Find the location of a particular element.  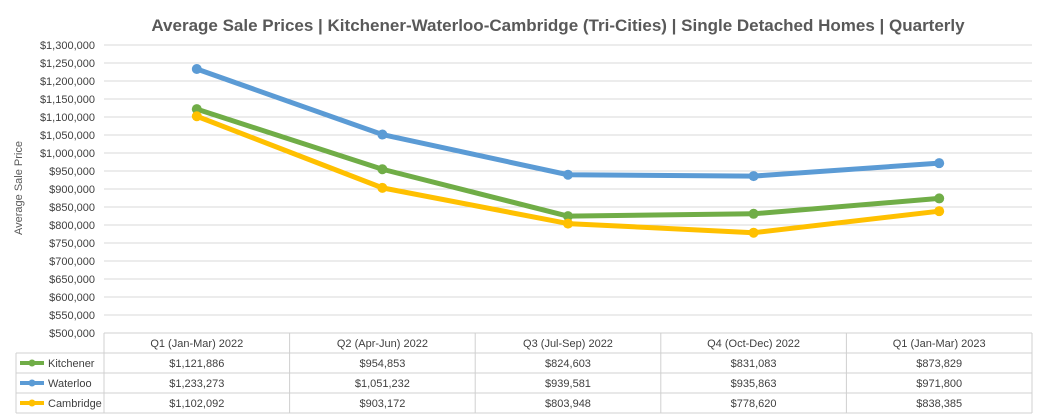

data-cell: $935,863 is located at coordinates (754, 384).